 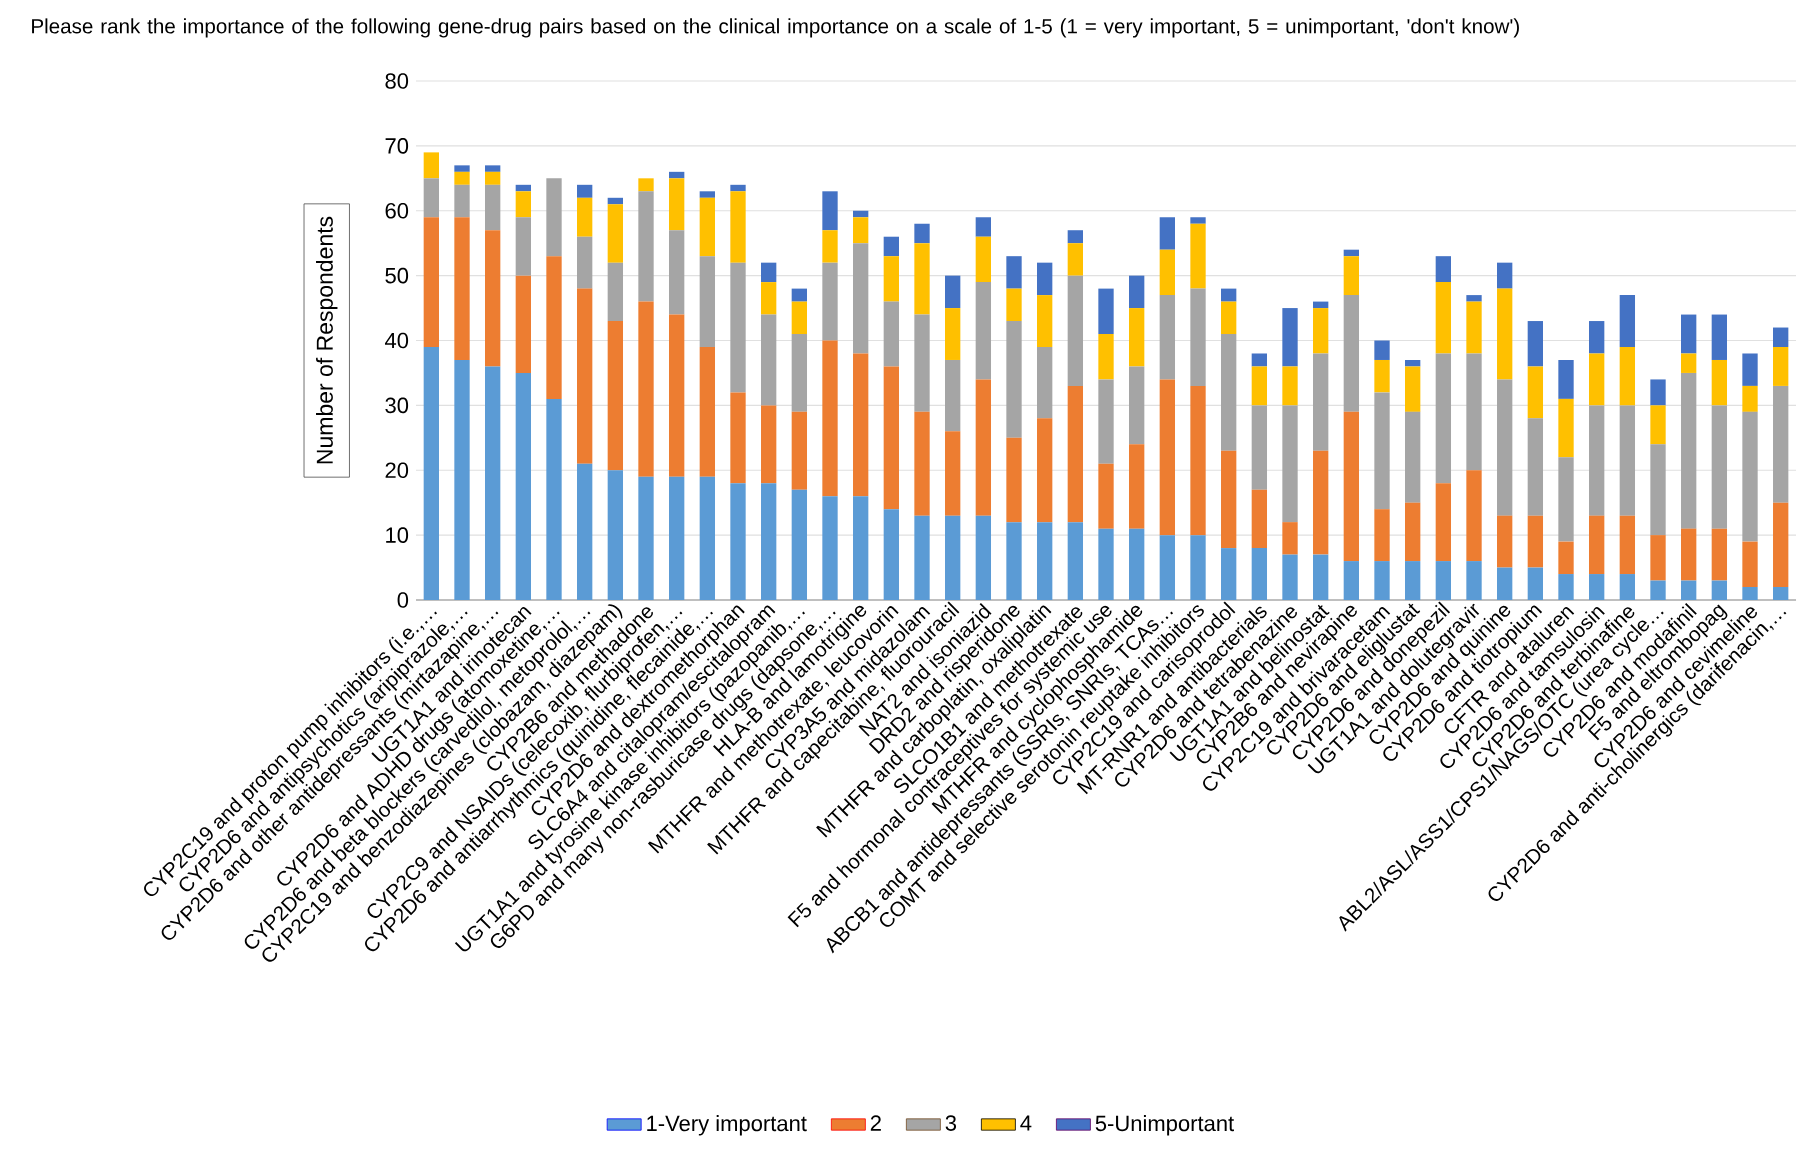 I want to click on y-tick-label: 70, so click(x=397, y=146).